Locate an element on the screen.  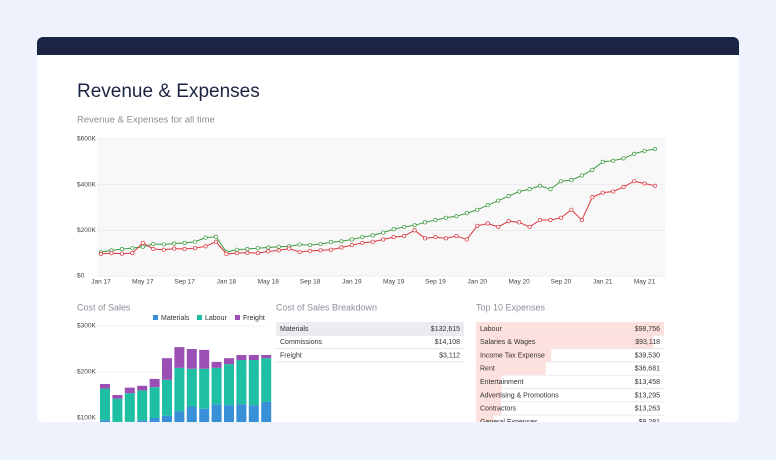
row-value: $132,615 is located at coordinates (445, 329).